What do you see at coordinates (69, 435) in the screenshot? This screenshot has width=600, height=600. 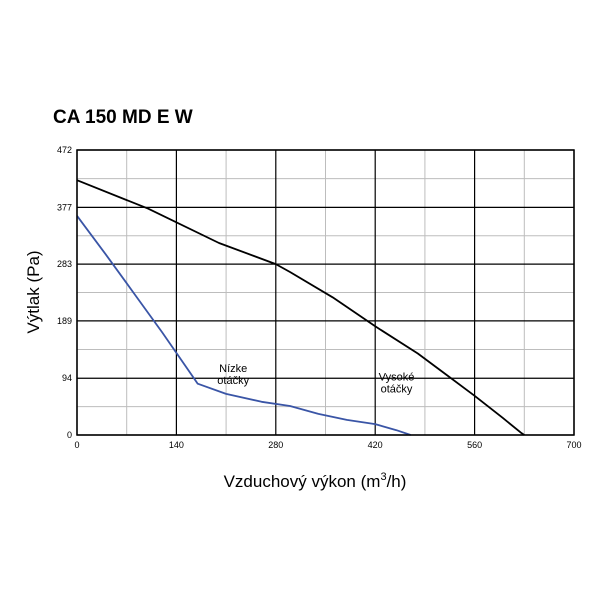 I see `y-tick-label-0: 0` at bounding box center [69, 435].